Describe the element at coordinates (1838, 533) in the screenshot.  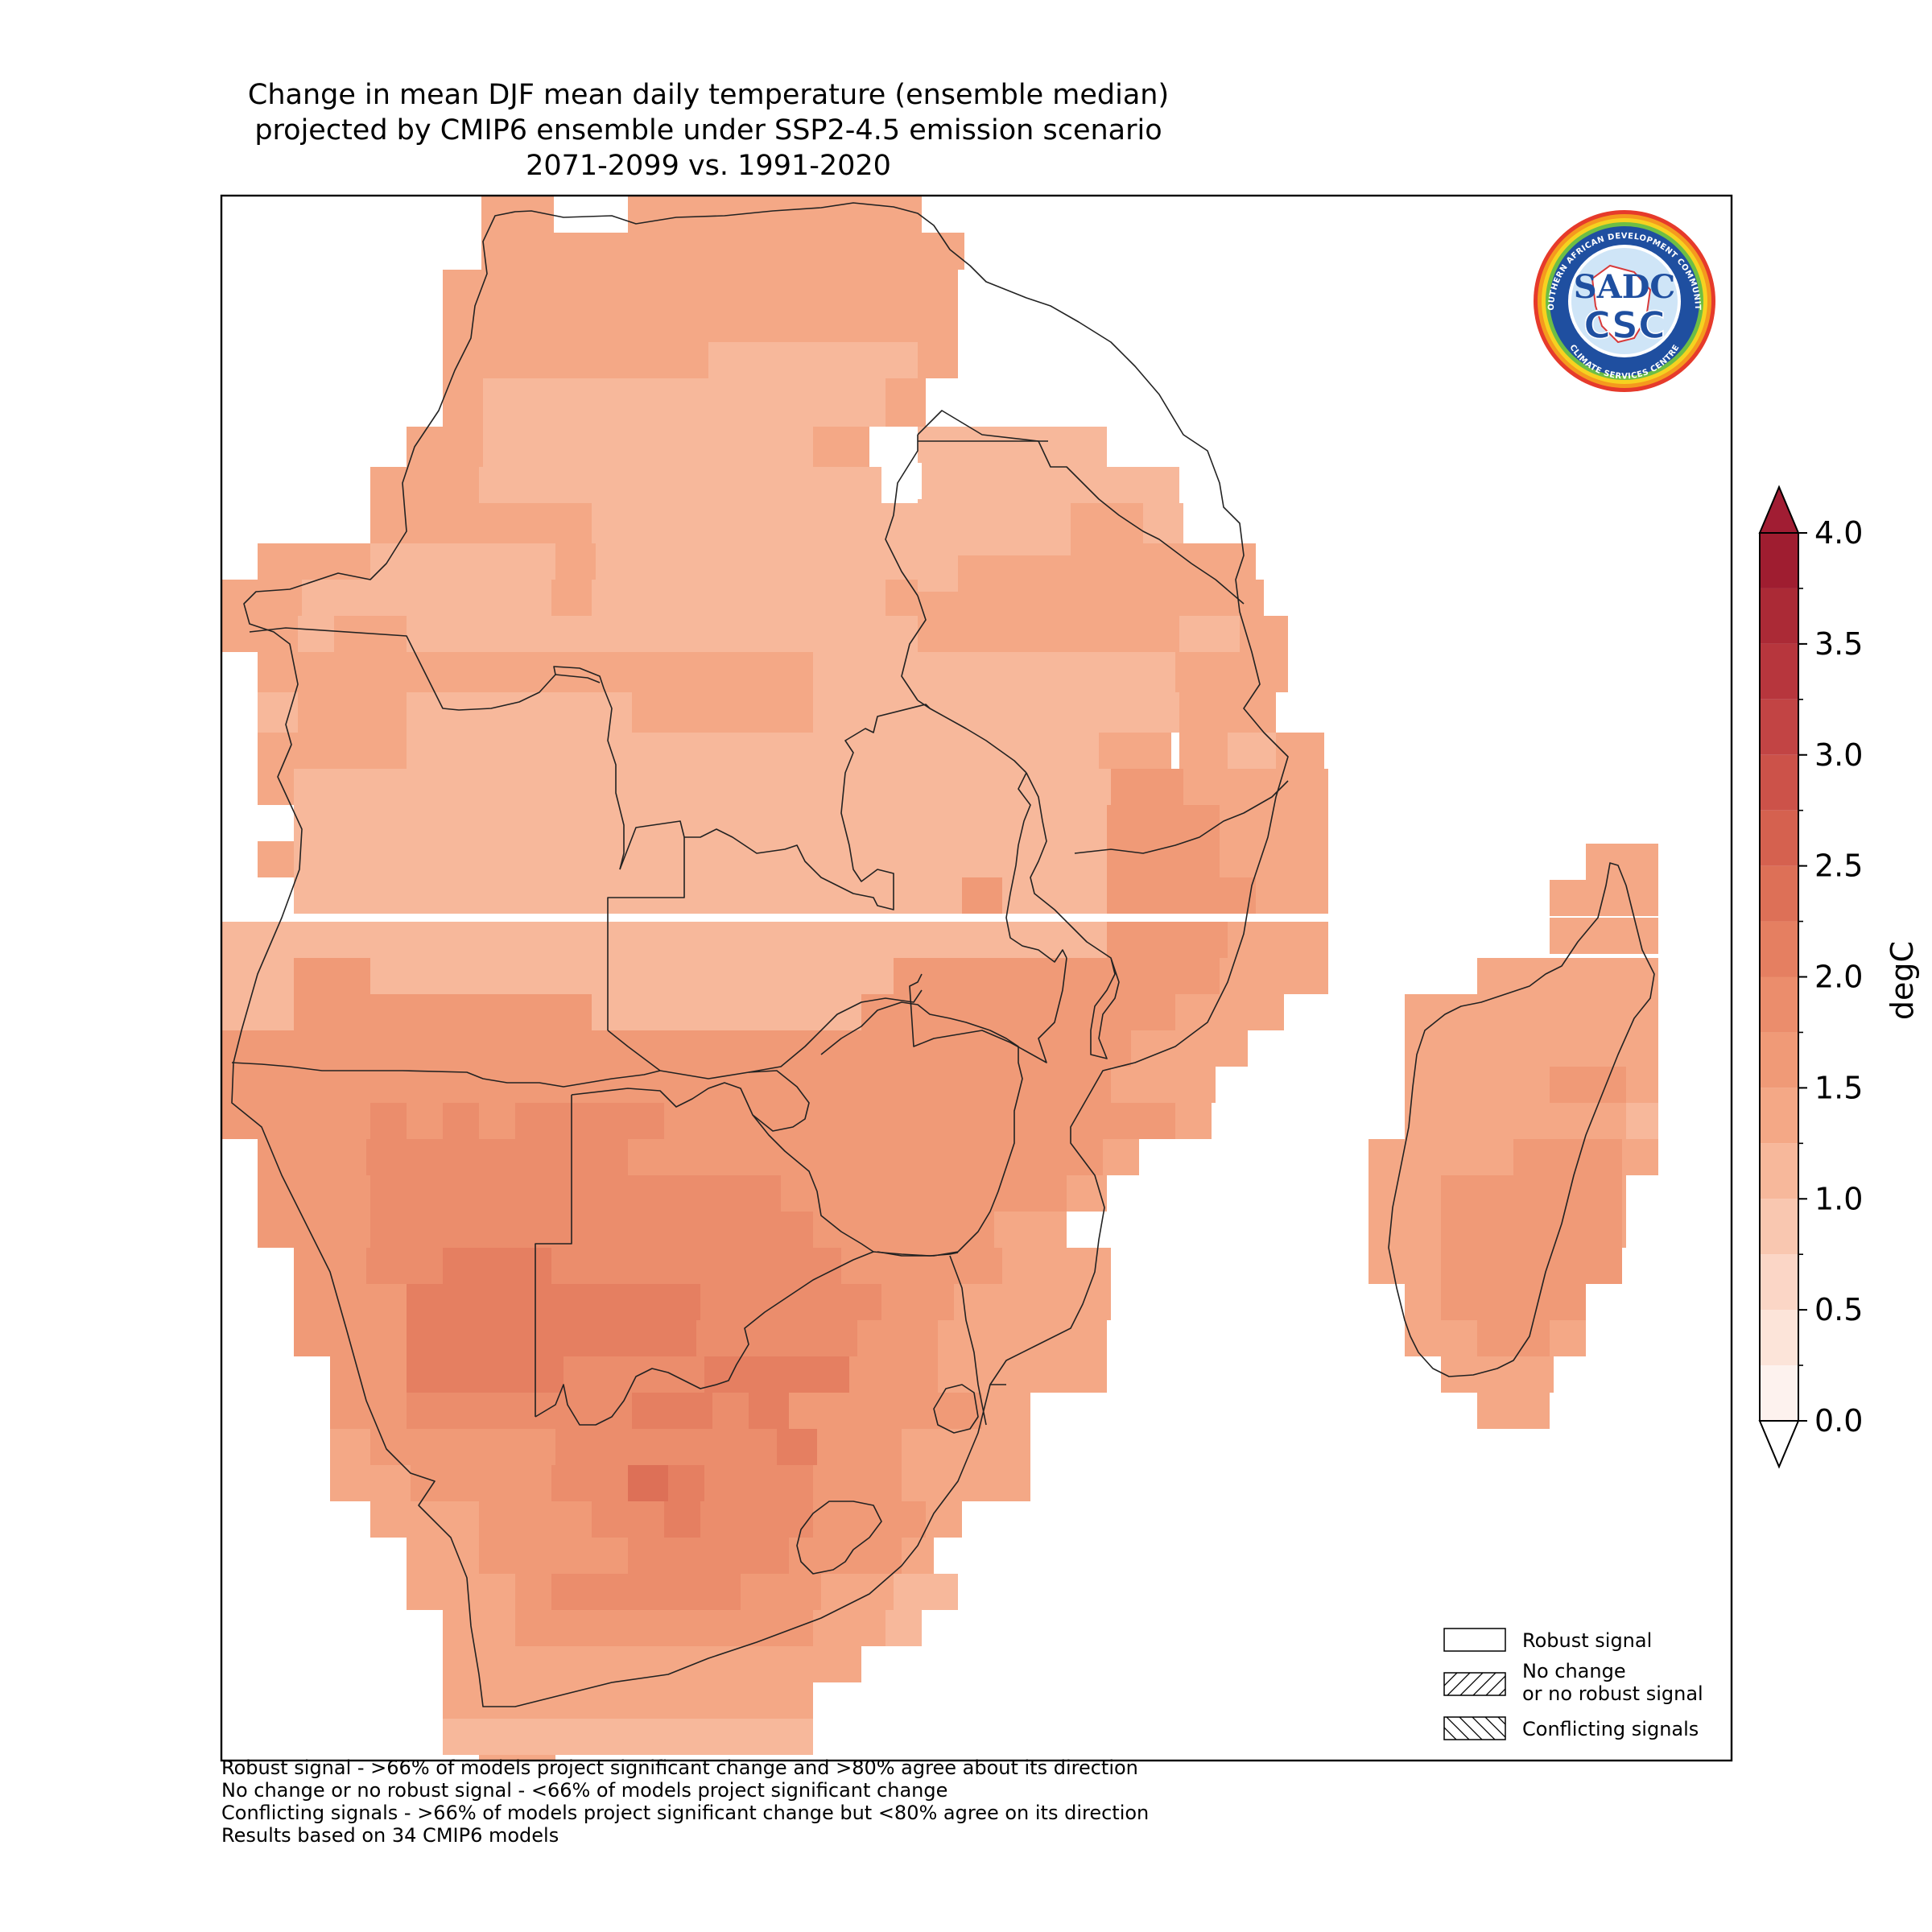
I see `colorbar-tick-label: 4.0` at that location.